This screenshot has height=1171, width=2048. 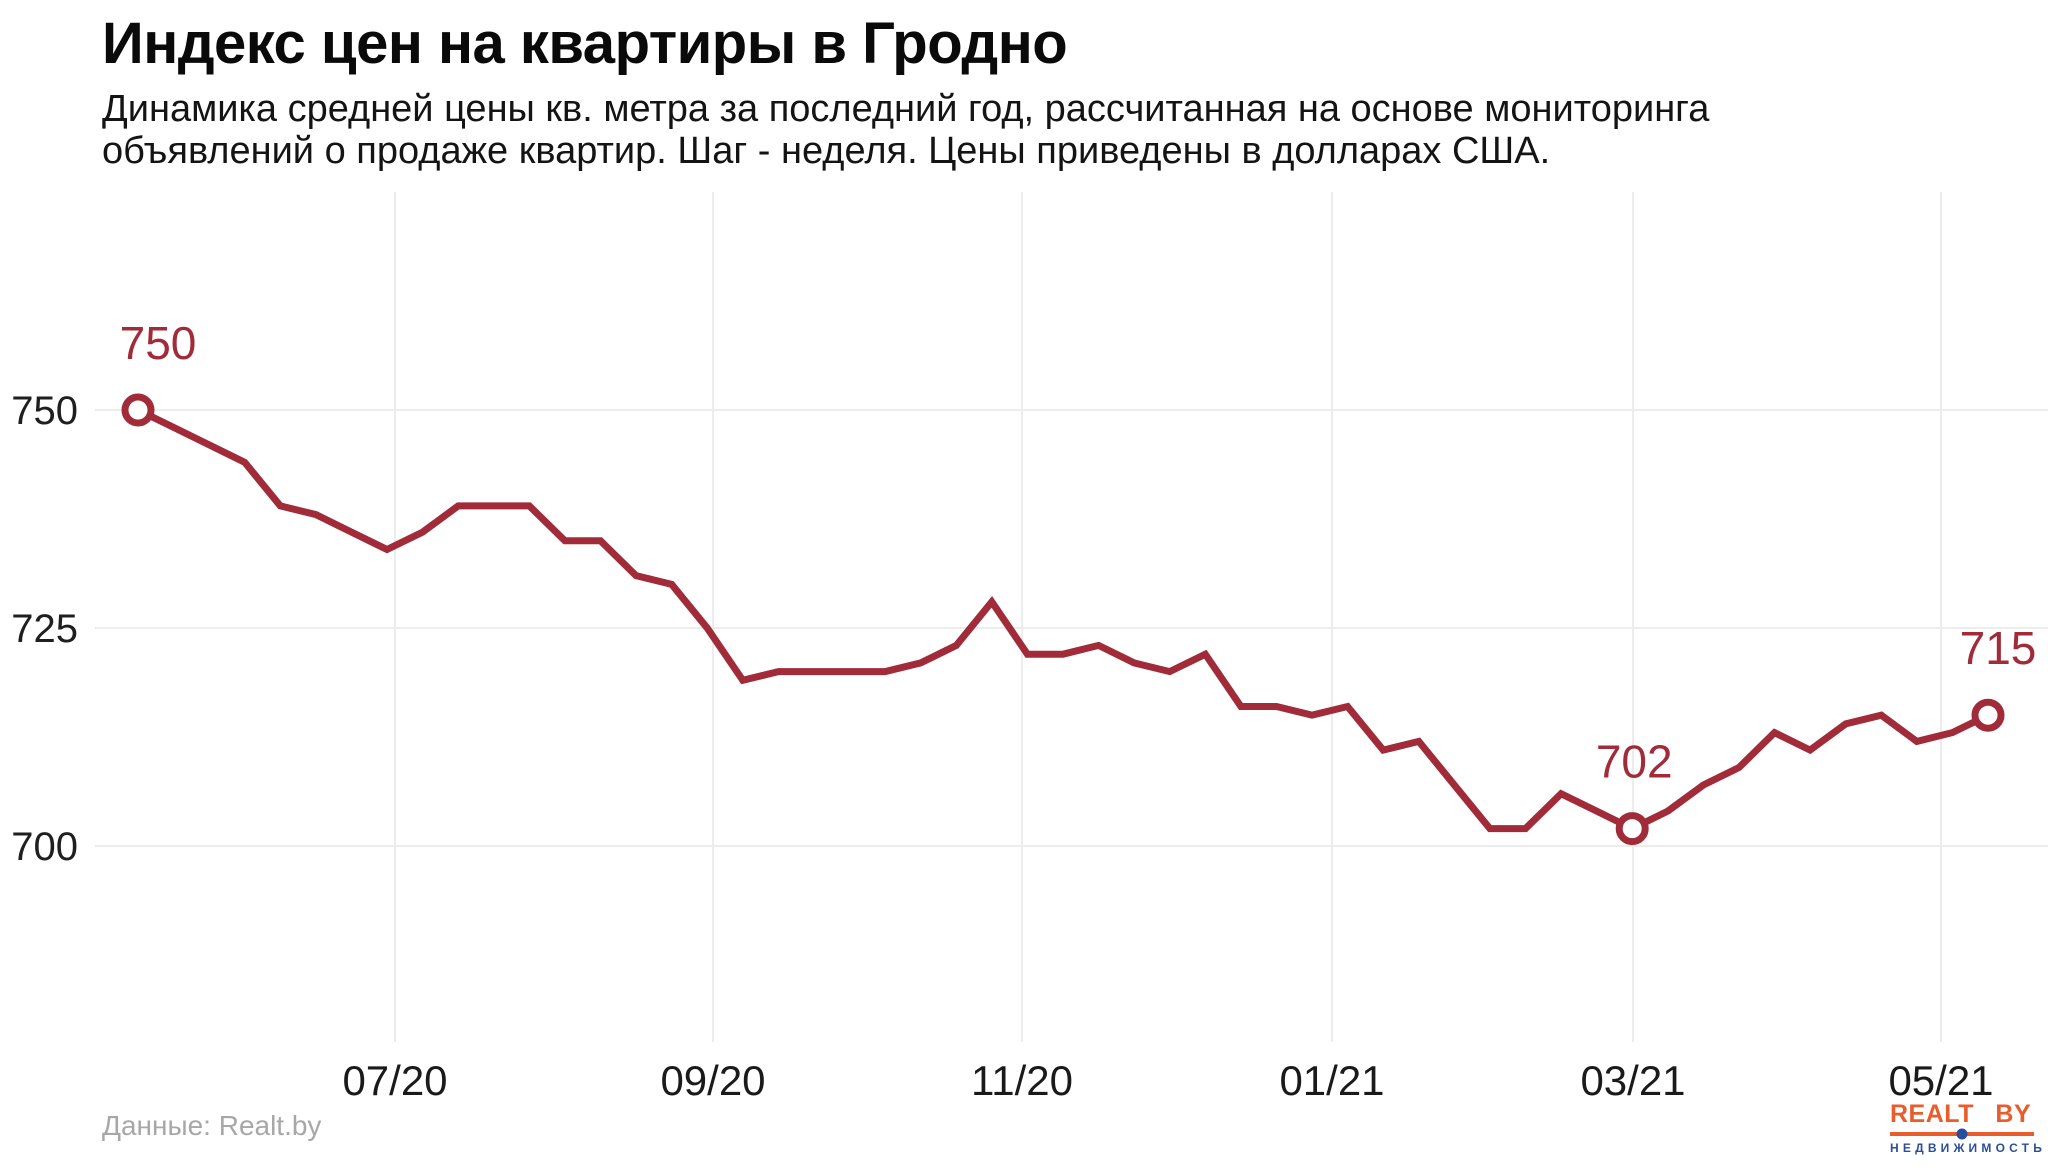 I want to click on logo-wordmark: REALT BY, so click(x=1961, y=1114).